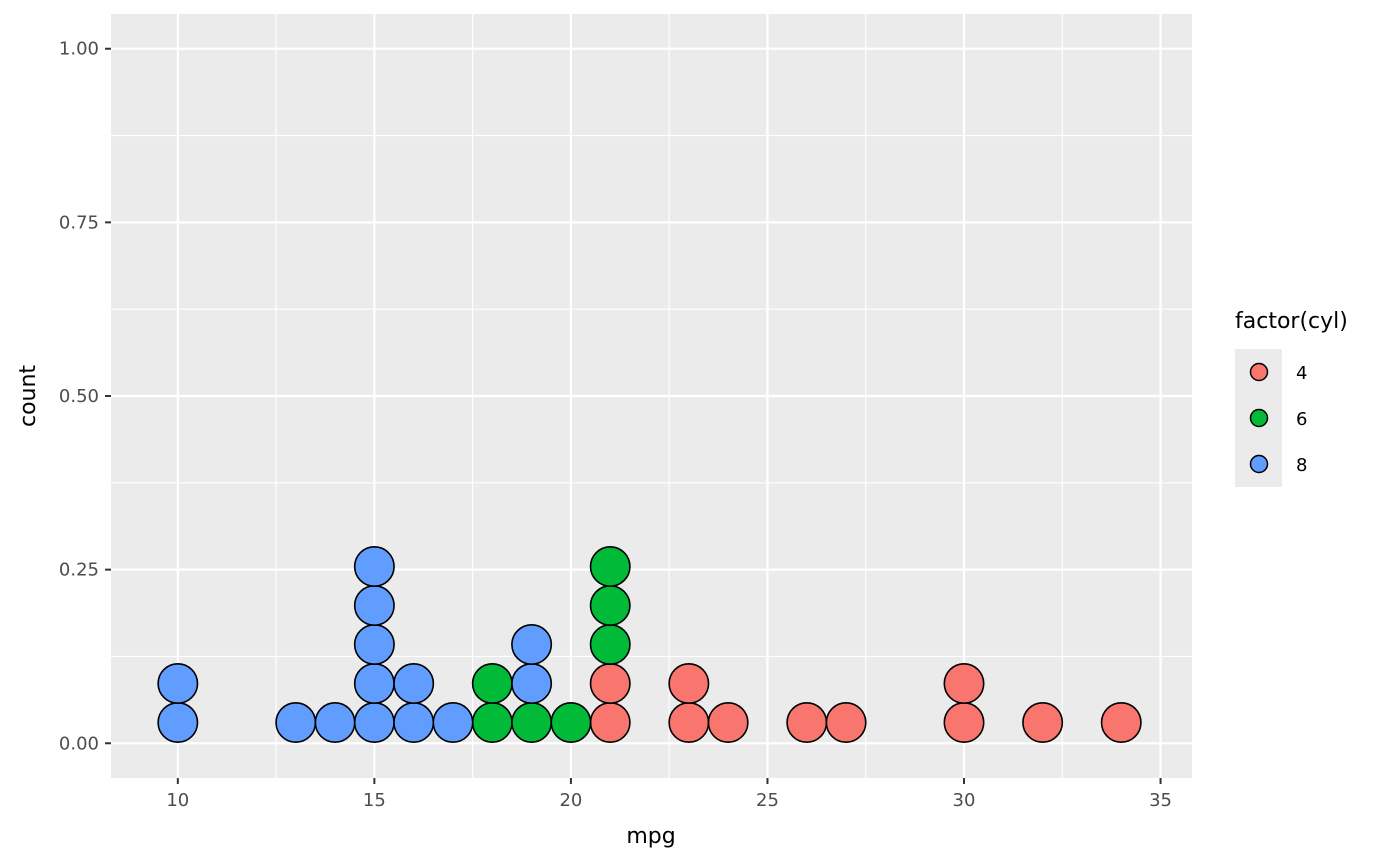 Image resolution: width=1400 pixels, height=866 pixels. I want to click on legend-label-cyl-6: 6, so click(1301, 419).